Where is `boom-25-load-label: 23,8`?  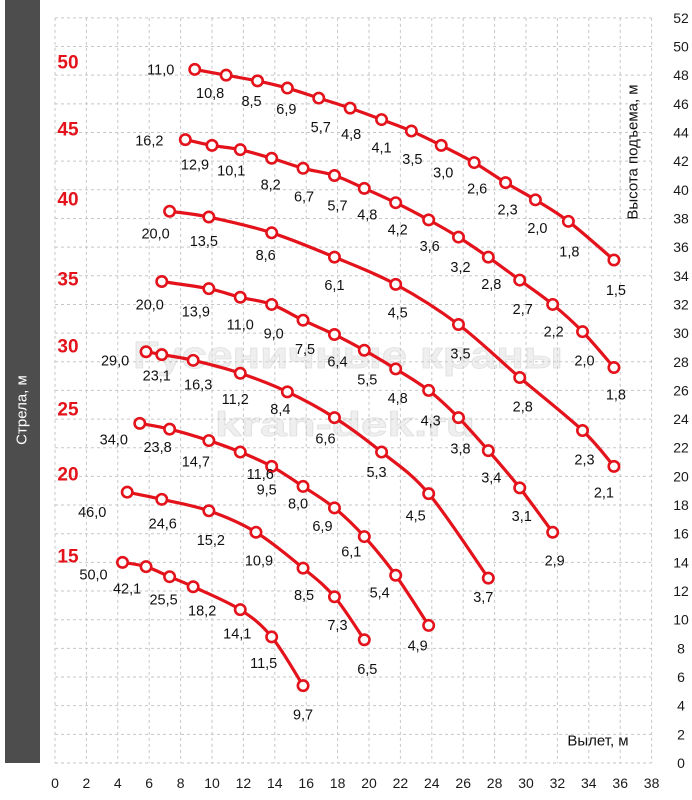 boom-25-load-label: 23,8 is located at coordinates (157, 448).